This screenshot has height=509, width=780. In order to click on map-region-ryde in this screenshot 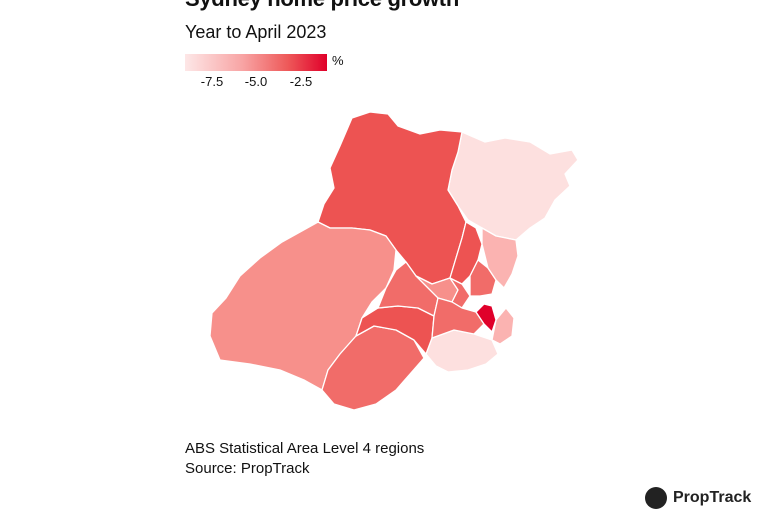, I will do `click(483, 278)`.